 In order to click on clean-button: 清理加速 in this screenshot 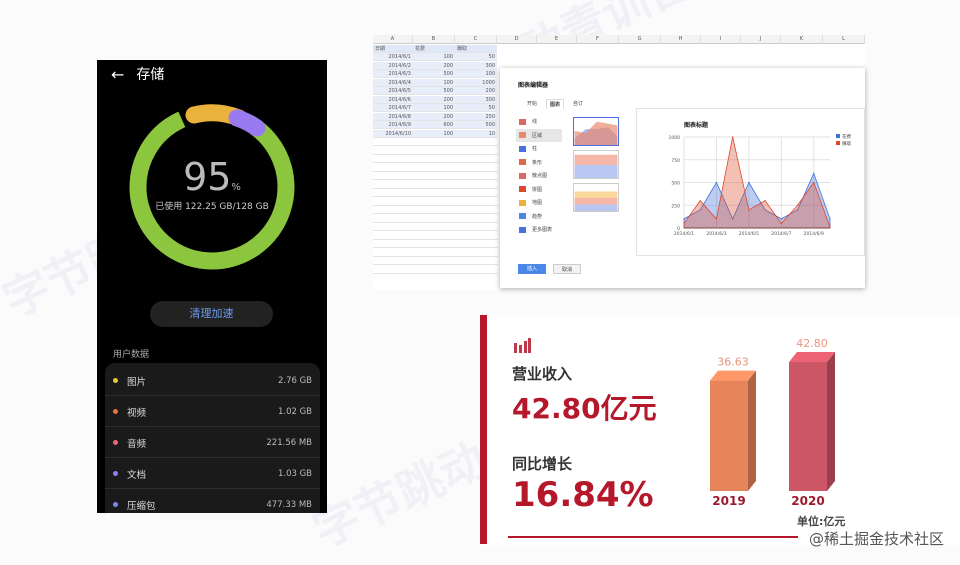, I will do `click(211, 314)`.